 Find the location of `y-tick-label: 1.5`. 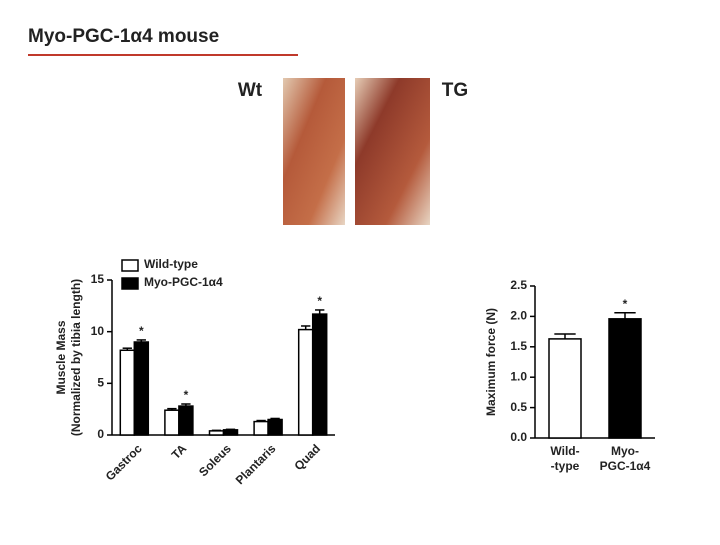

y-tick-label: 1.5 is located at coordinates (518, 346).